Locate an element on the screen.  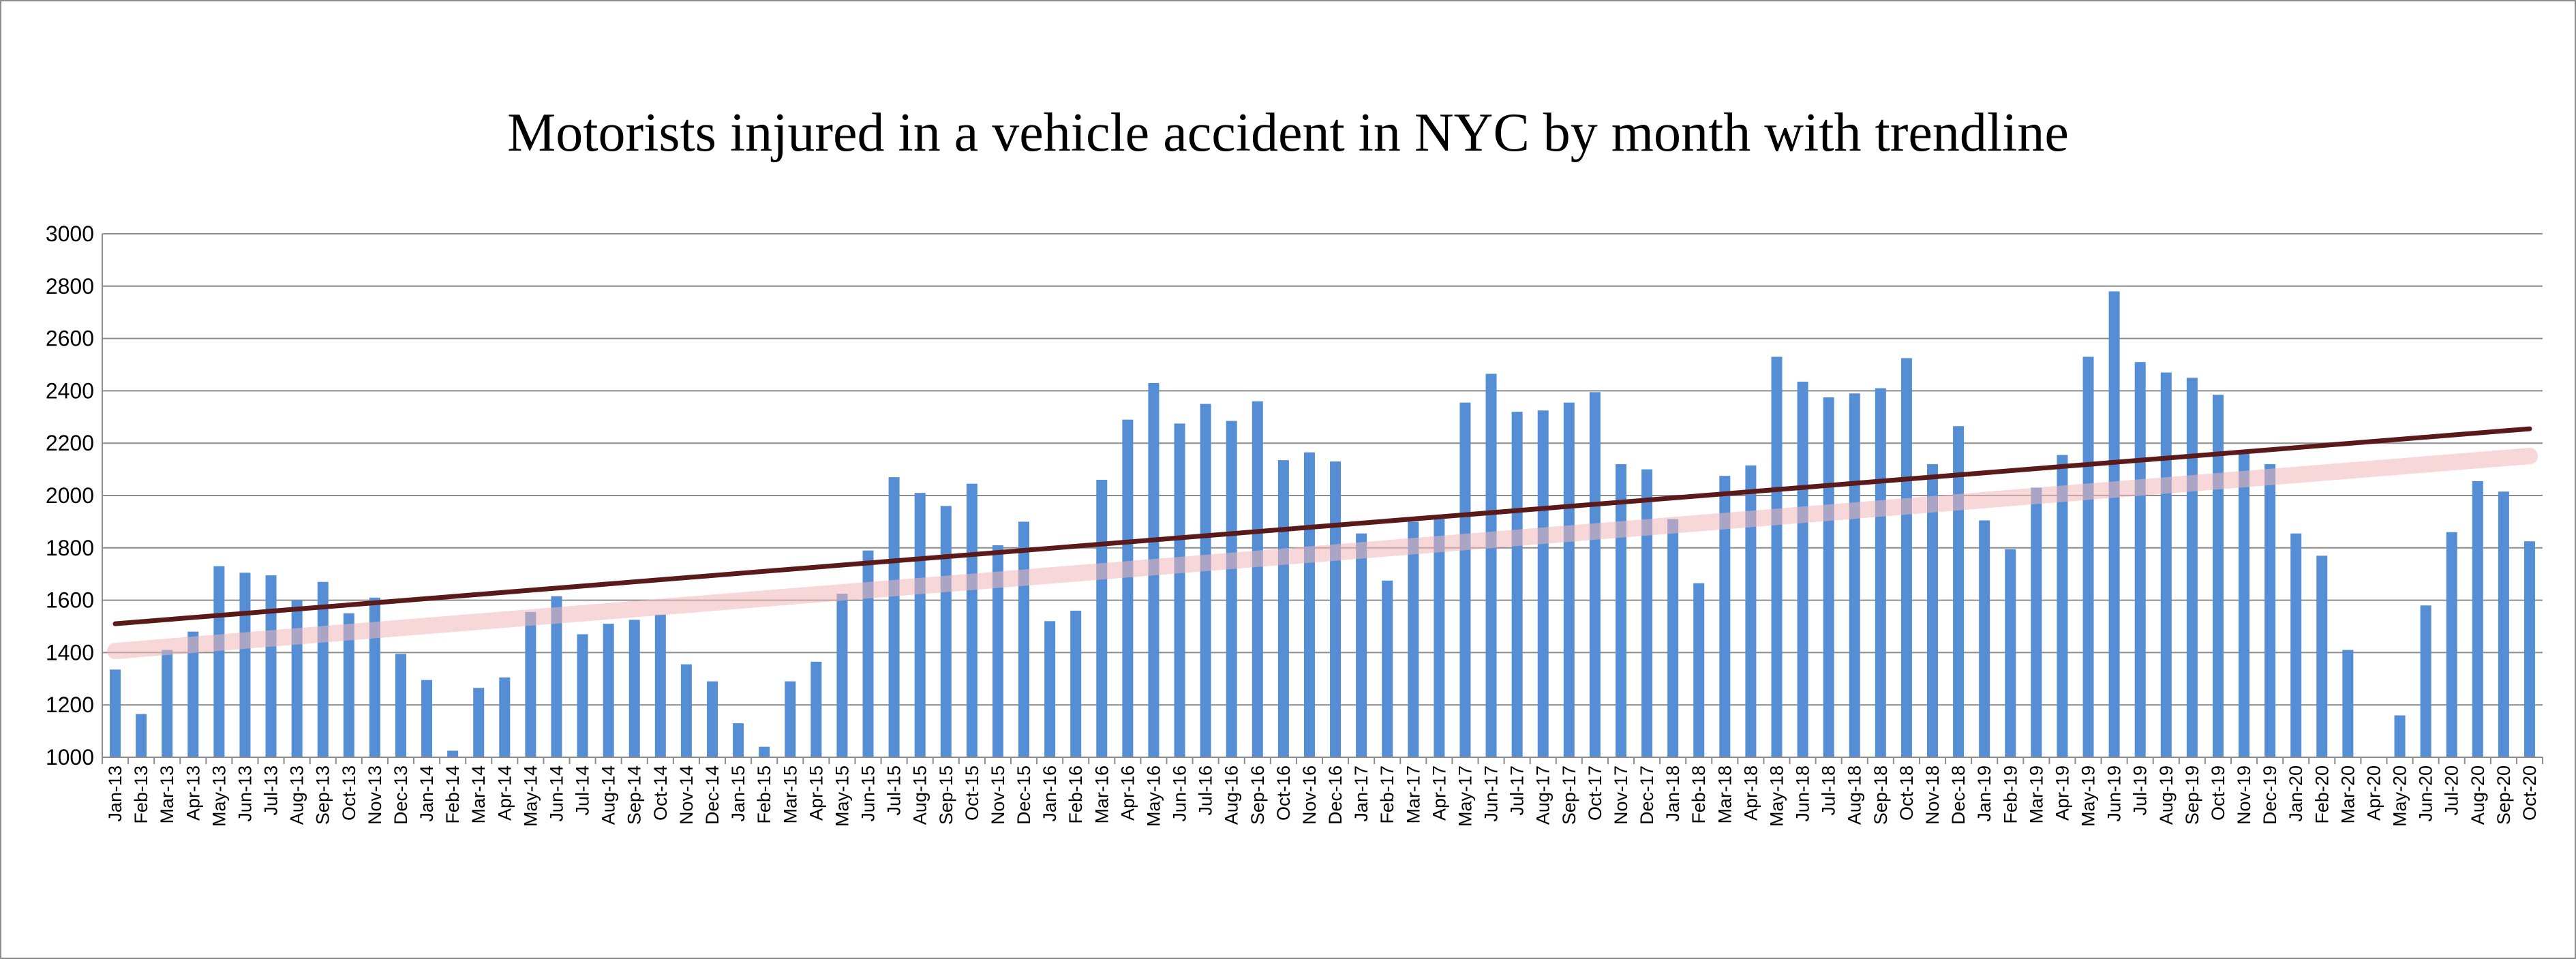
x-tick-label: Dec-15 is located at coordinates (1024, 795).